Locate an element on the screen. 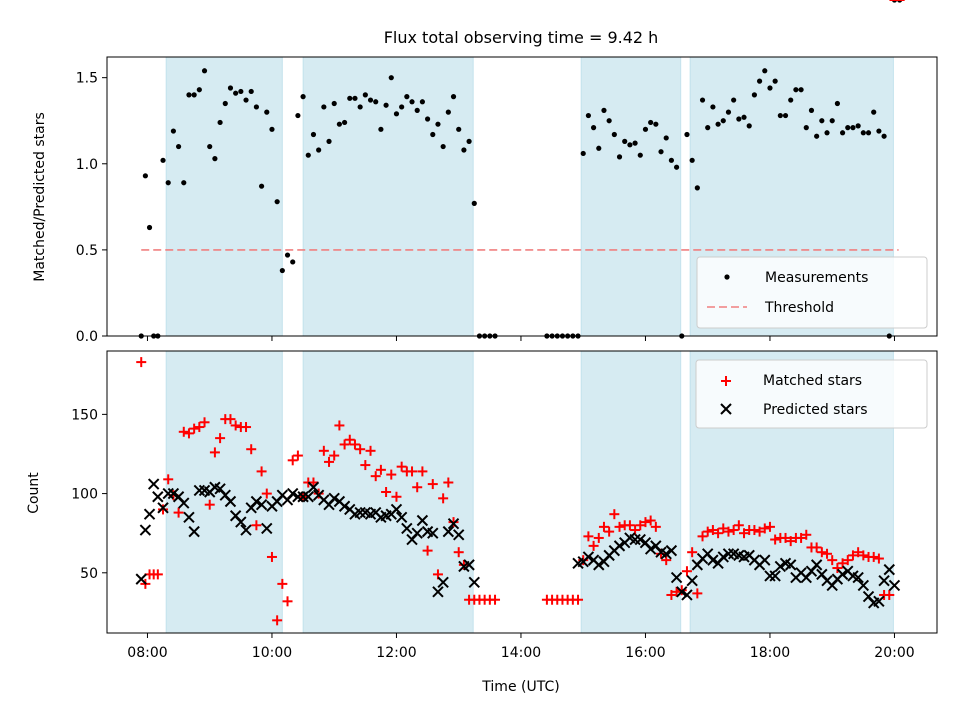  bottom-y-ticks: 50 100 150 is located at coordinates (89, 494).